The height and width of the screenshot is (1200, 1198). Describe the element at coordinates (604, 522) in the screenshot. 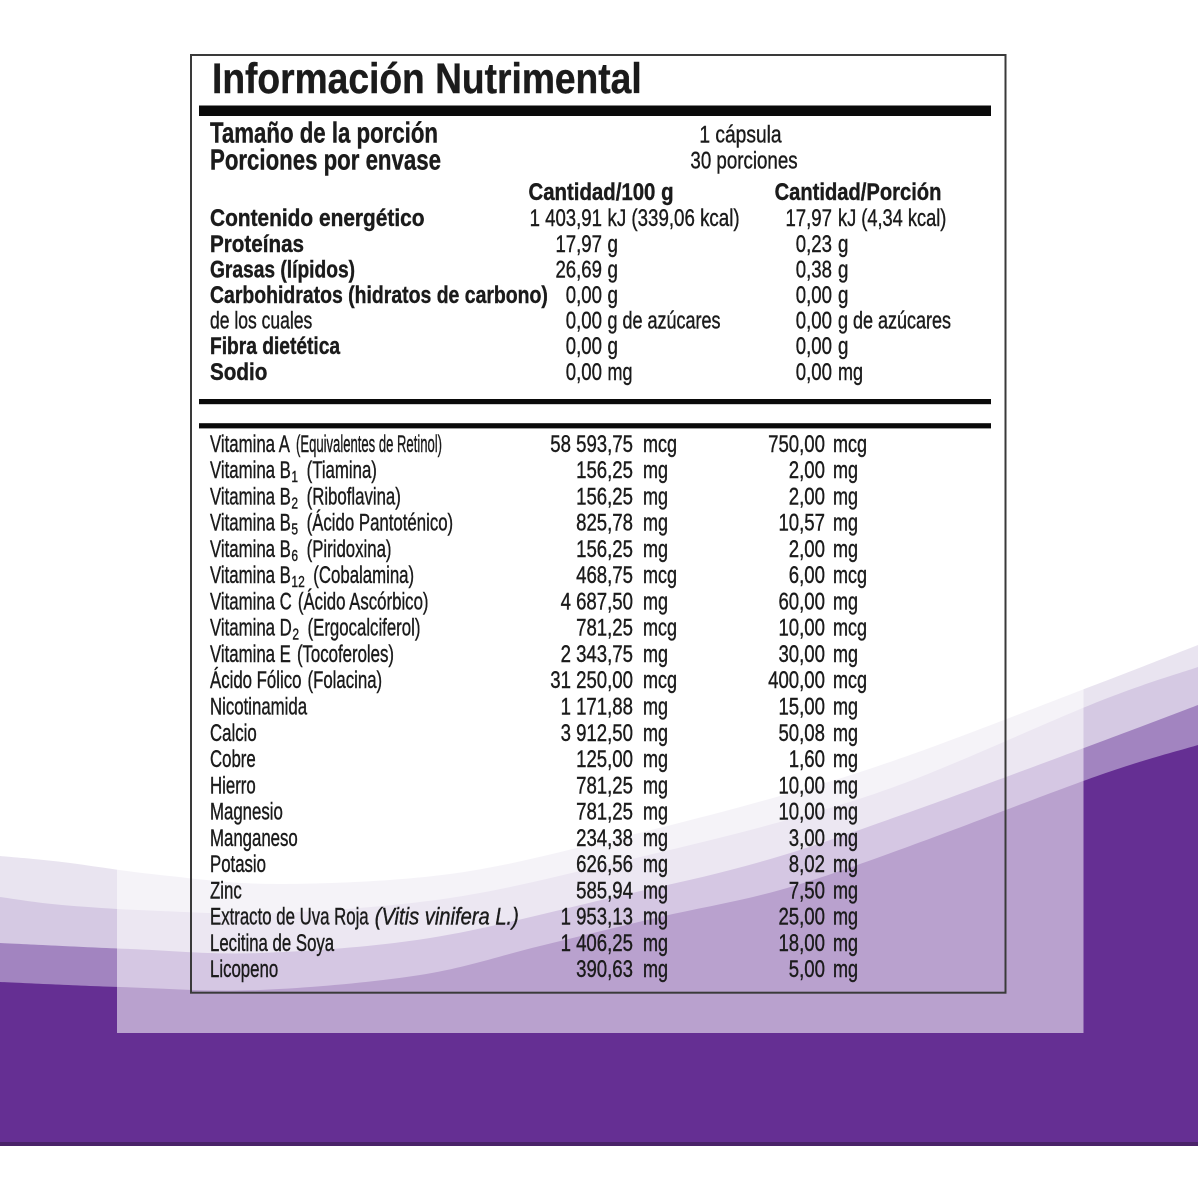

I see `svg-text: 825,78` at that location.